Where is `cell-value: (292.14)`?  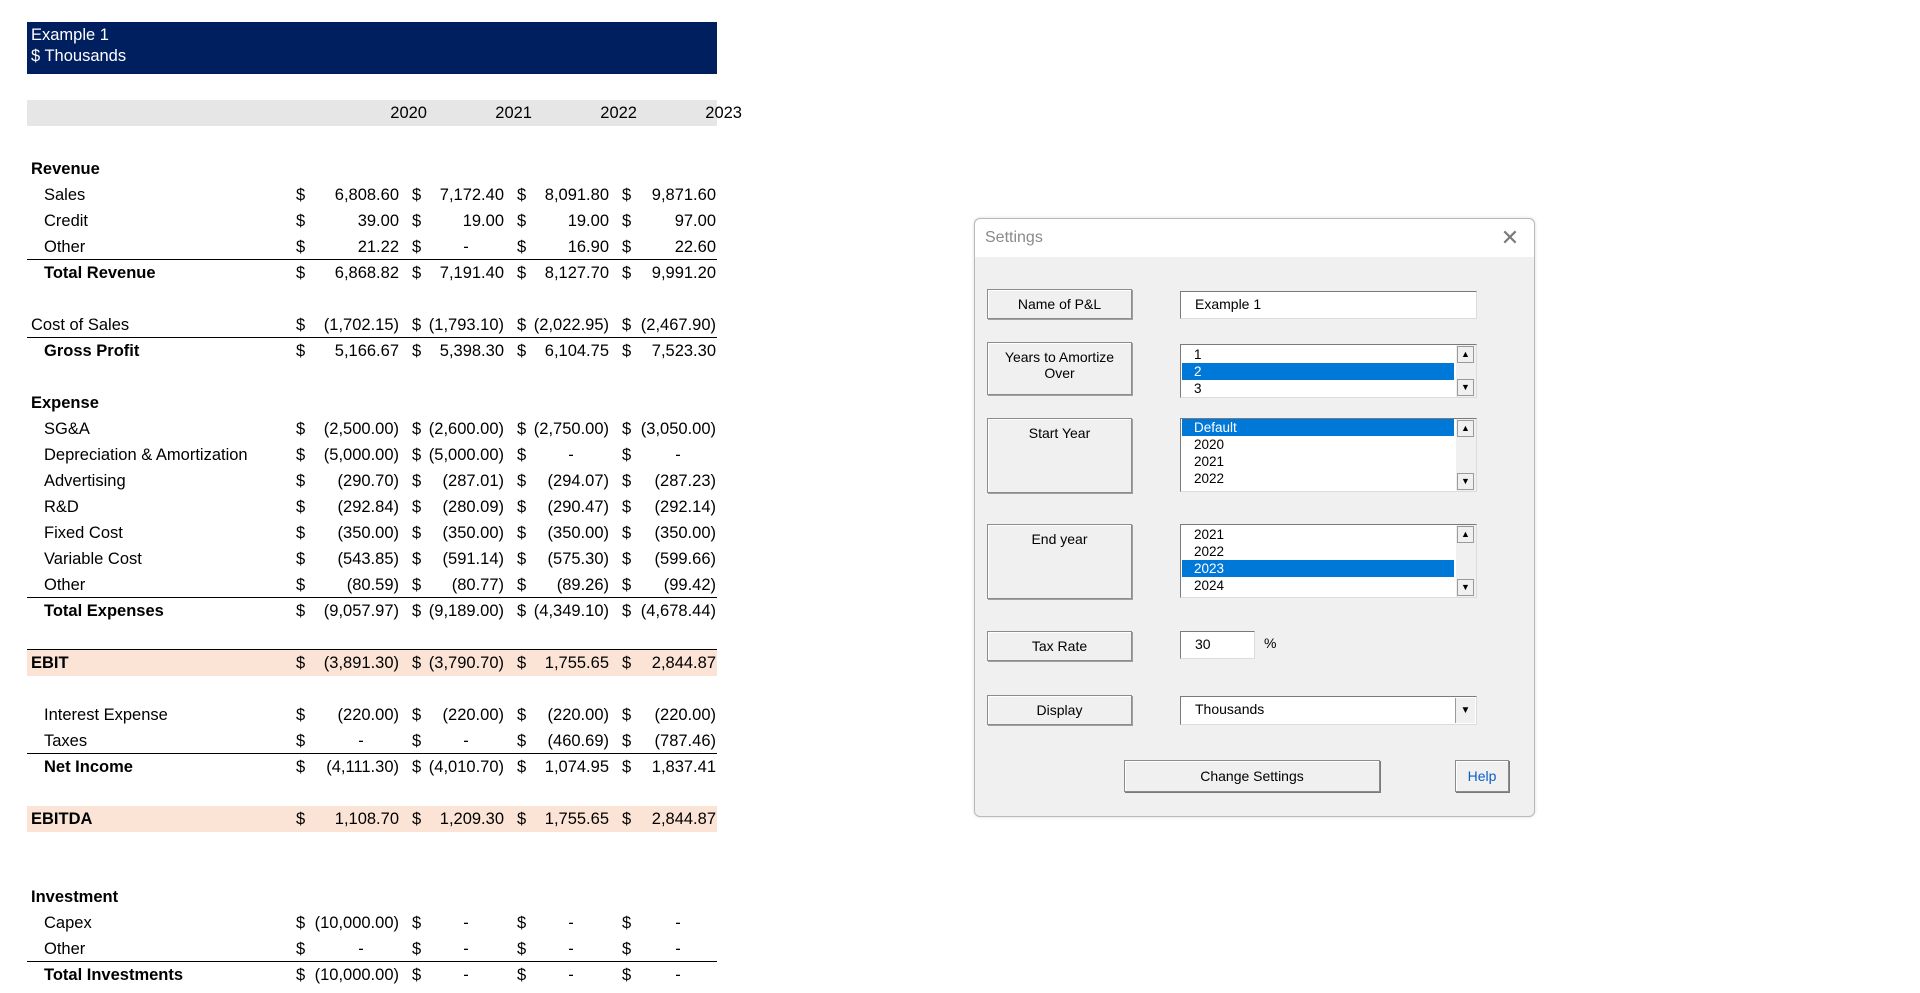
cell-value: (292.14) is located at coordinates (685, 507).